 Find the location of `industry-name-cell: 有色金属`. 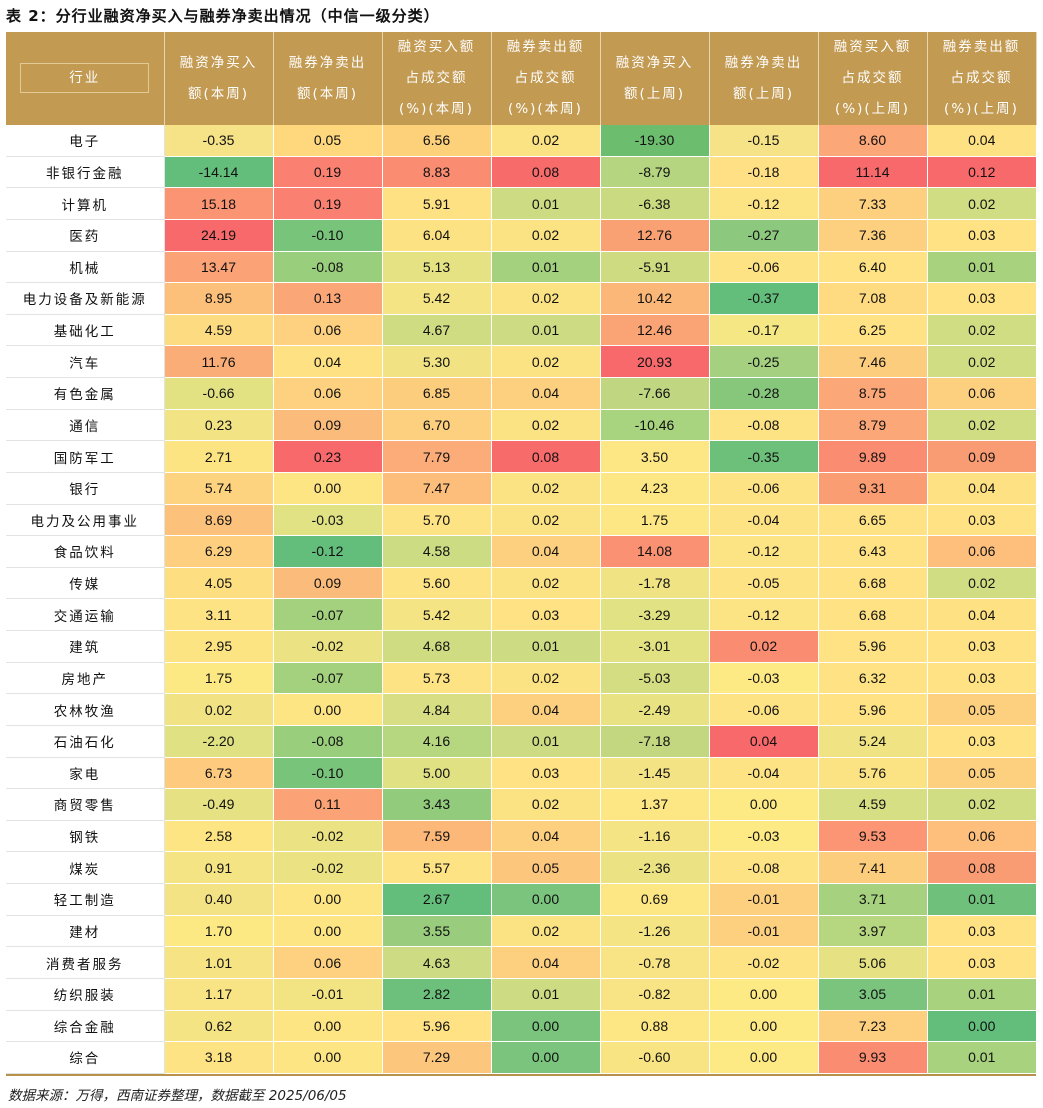

industry-name-cell: 有色金属 is located at coordinates (85, 393).